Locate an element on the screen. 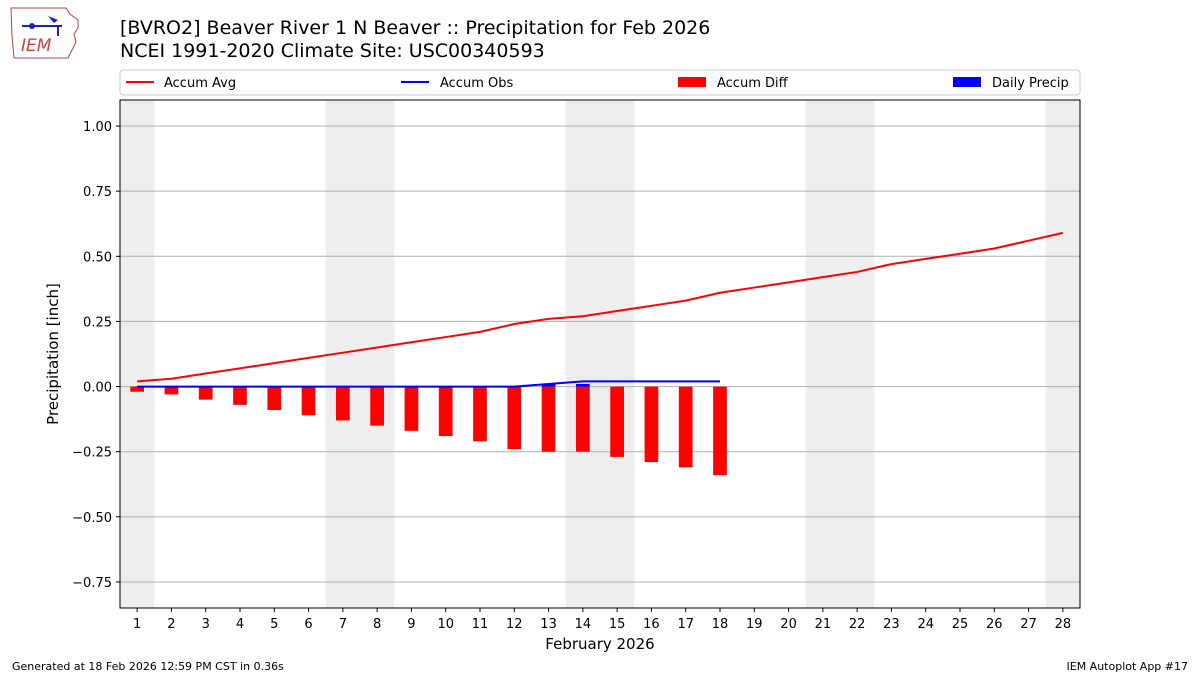 The height and width of the screenshot is (675, 1200). x-tick-label: 24 is located at coordinates (925, 624).